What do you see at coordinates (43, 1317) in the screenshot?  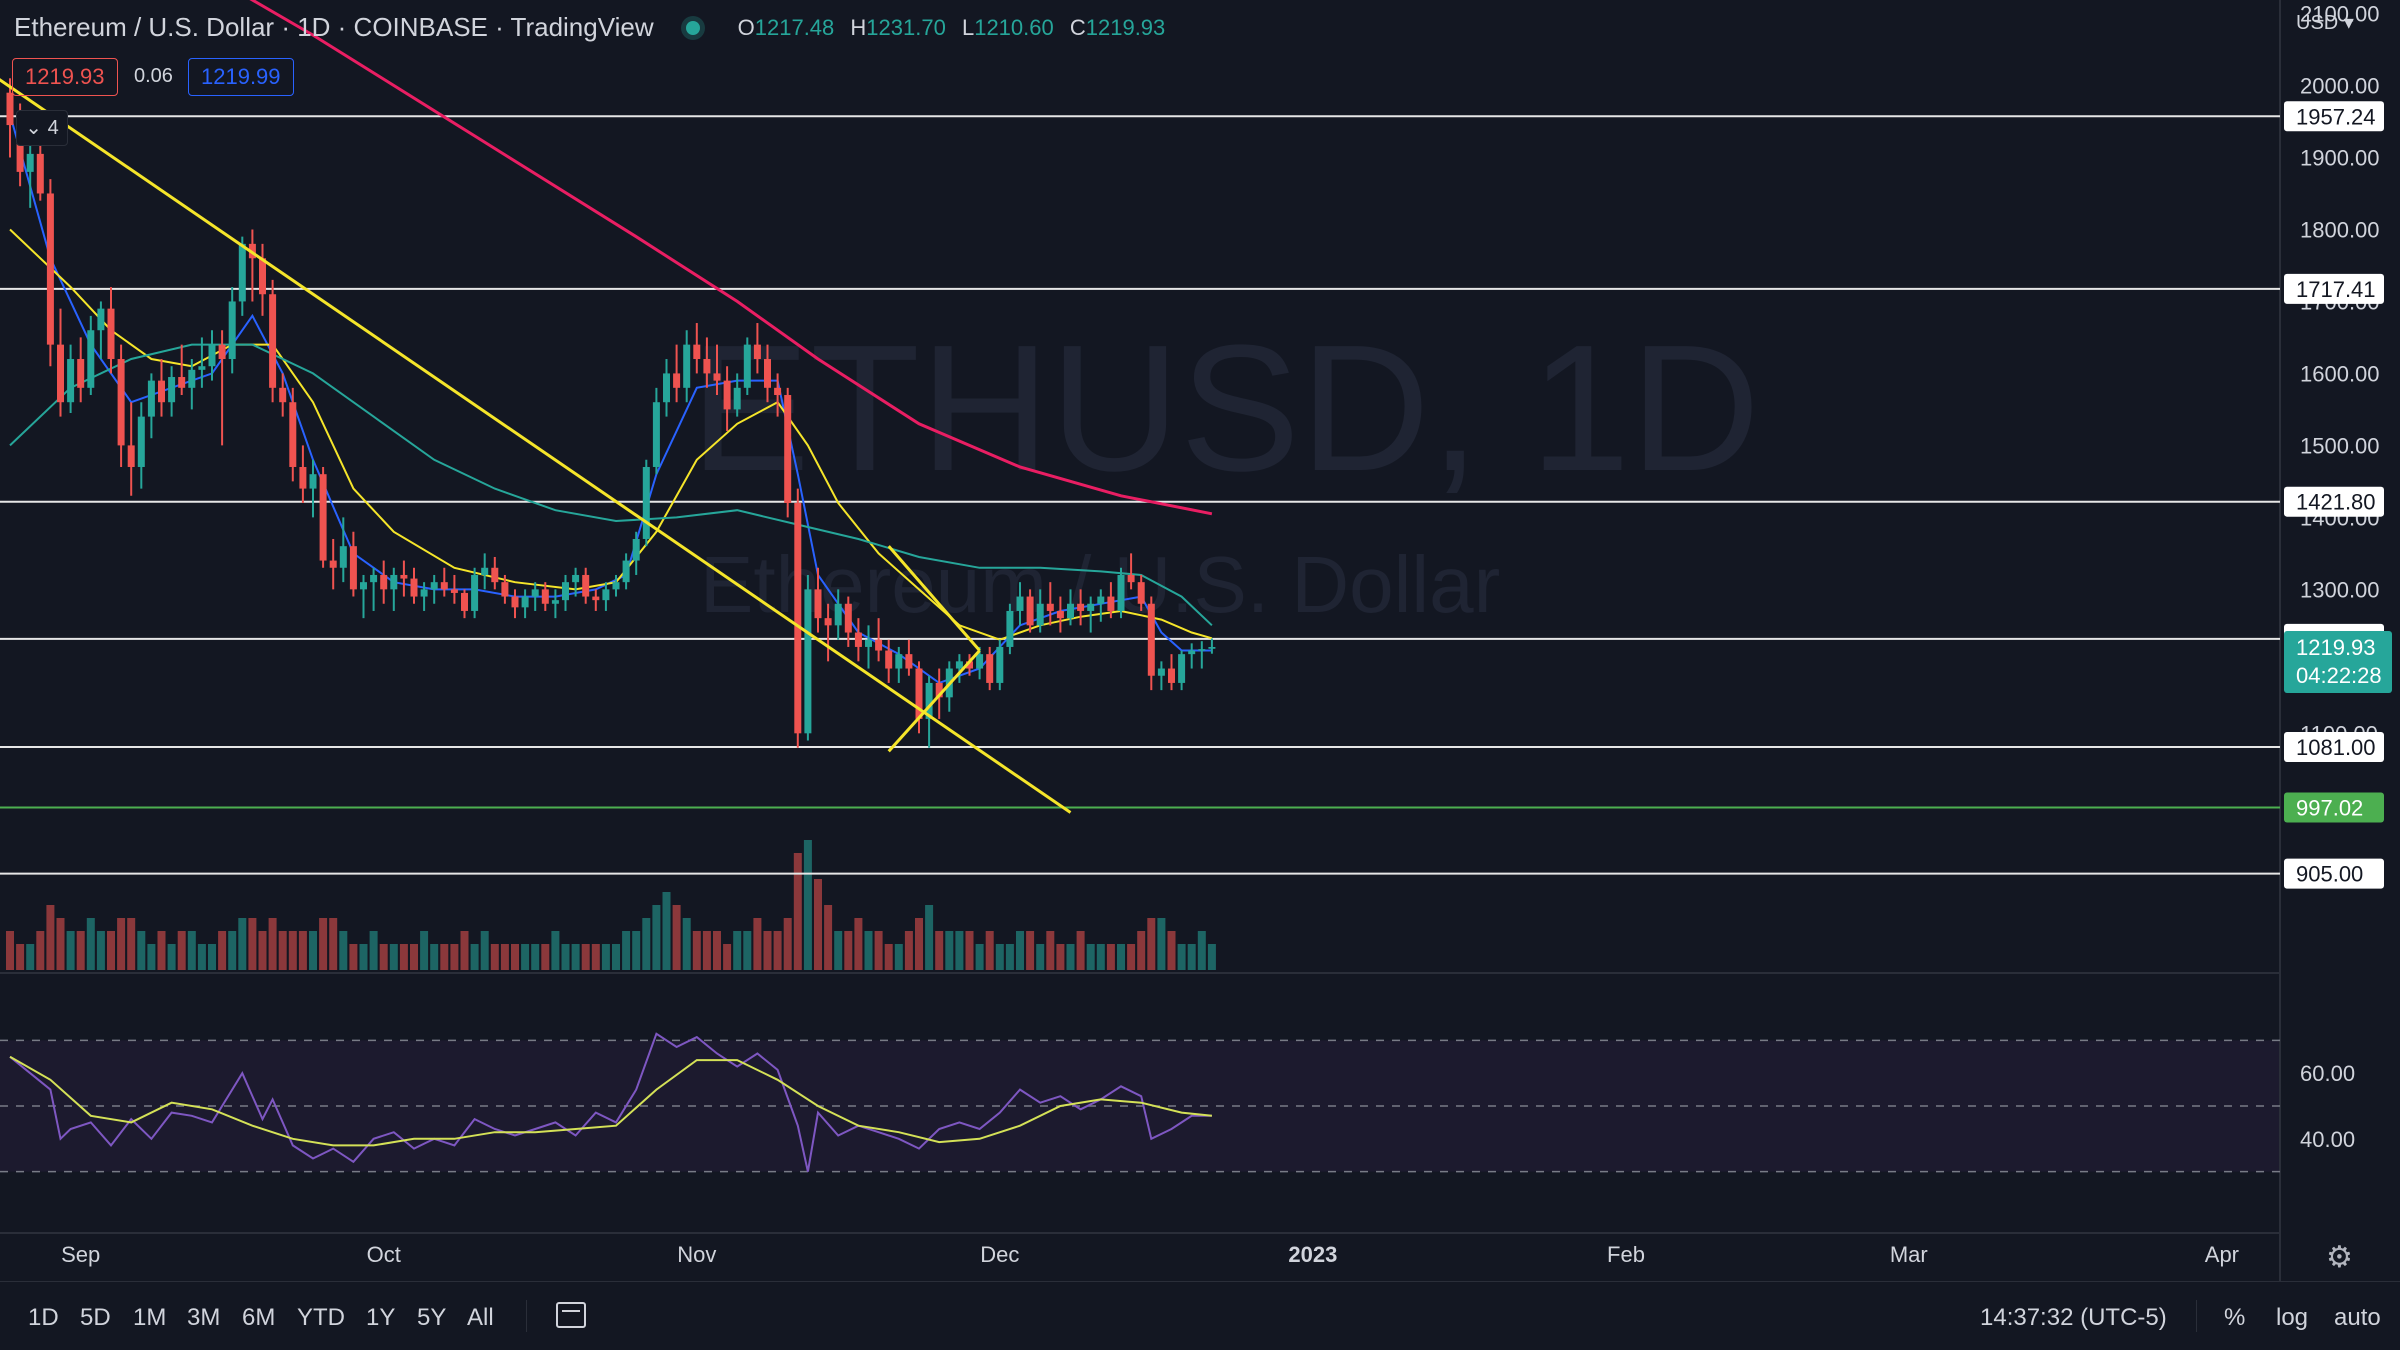 I see `timeframe-1d: 1D` at bounding box center [43, 1317].